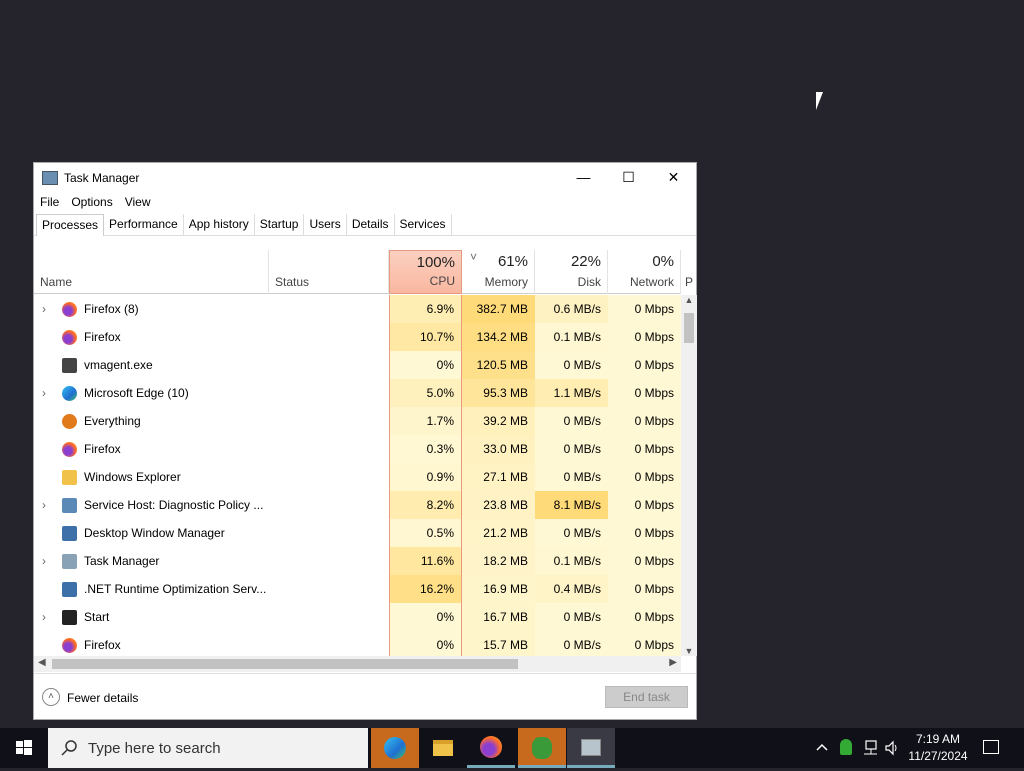 The image size is (1024, 771). Describe the element at coordinates (357, 617) in the screenshot. I see `process-row: › Start 0% 16.7 MB 0 MB/s 0 Mbps` at that location.